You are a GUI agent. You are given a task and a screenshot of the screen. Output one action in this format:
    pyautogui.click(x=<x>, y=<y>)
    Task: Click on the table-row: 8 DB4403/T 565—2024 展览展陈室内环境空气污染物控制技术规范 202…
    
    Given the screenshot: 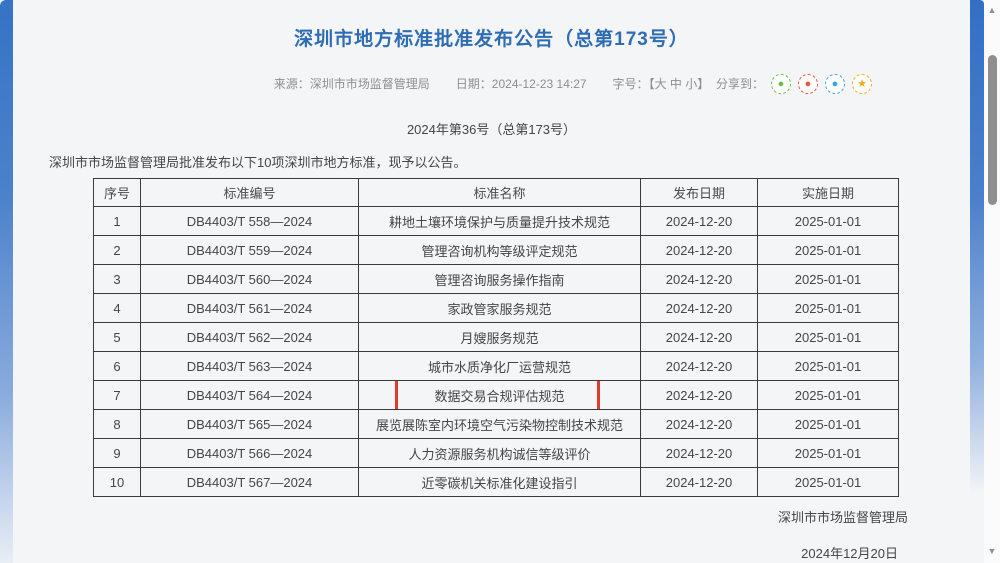 What is the action you would take?
    pyautogui.click(x=496, y=424)
    